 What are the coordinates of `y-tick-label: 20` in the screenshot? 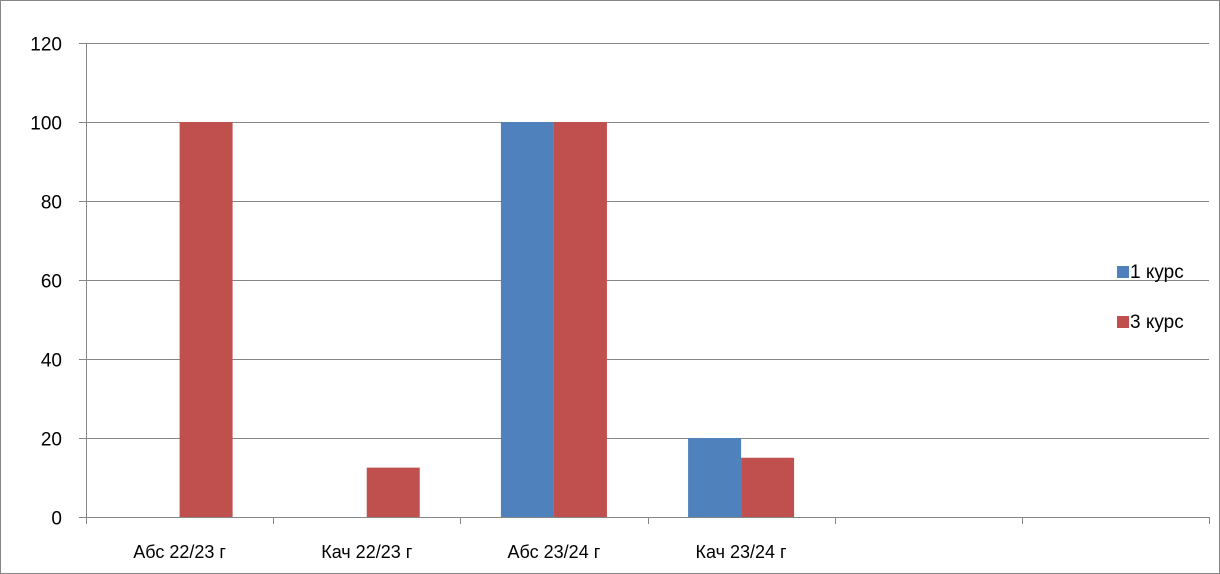 It's located at (51, 440).